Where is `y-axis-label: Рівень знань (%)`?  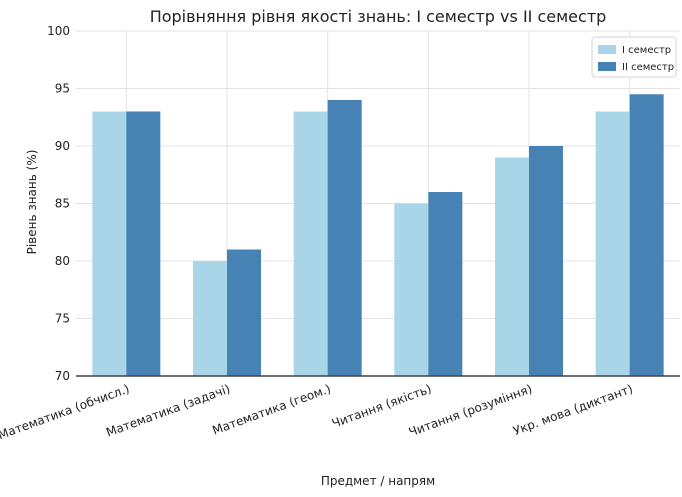
y-axis-label: Рівень знань (%) is located at coordinates (32, 202).